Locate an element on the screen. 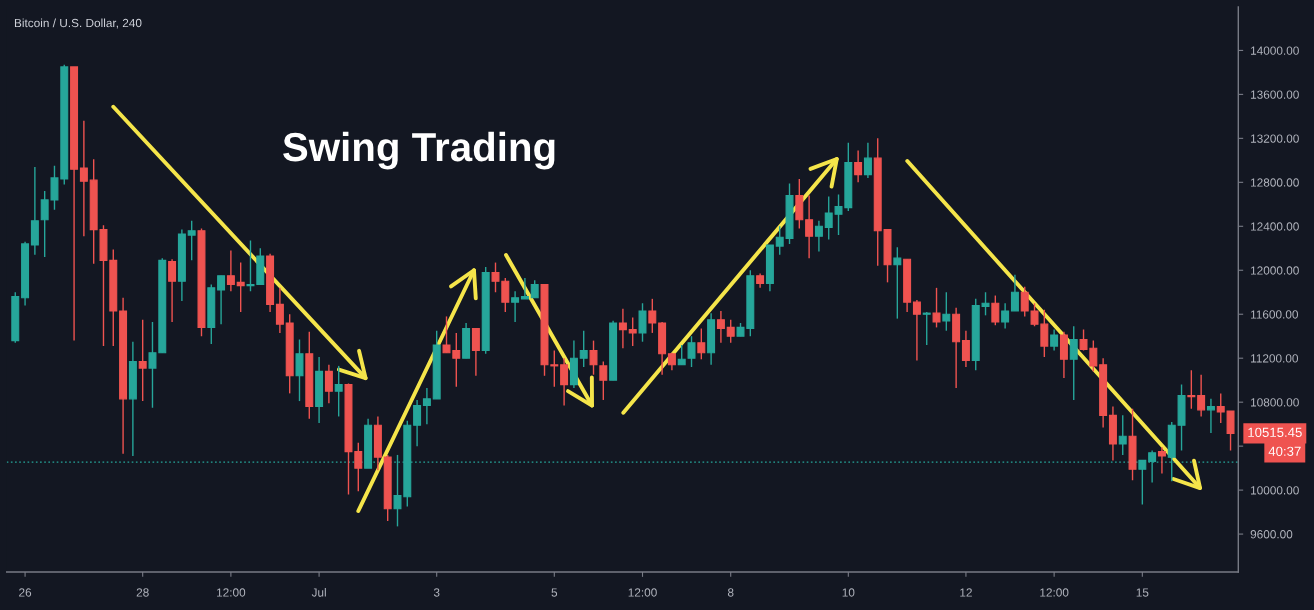 The width and height of the screenshot is (1314, 610). x-tick-label: 15 is located at coordinates (1142, 592).